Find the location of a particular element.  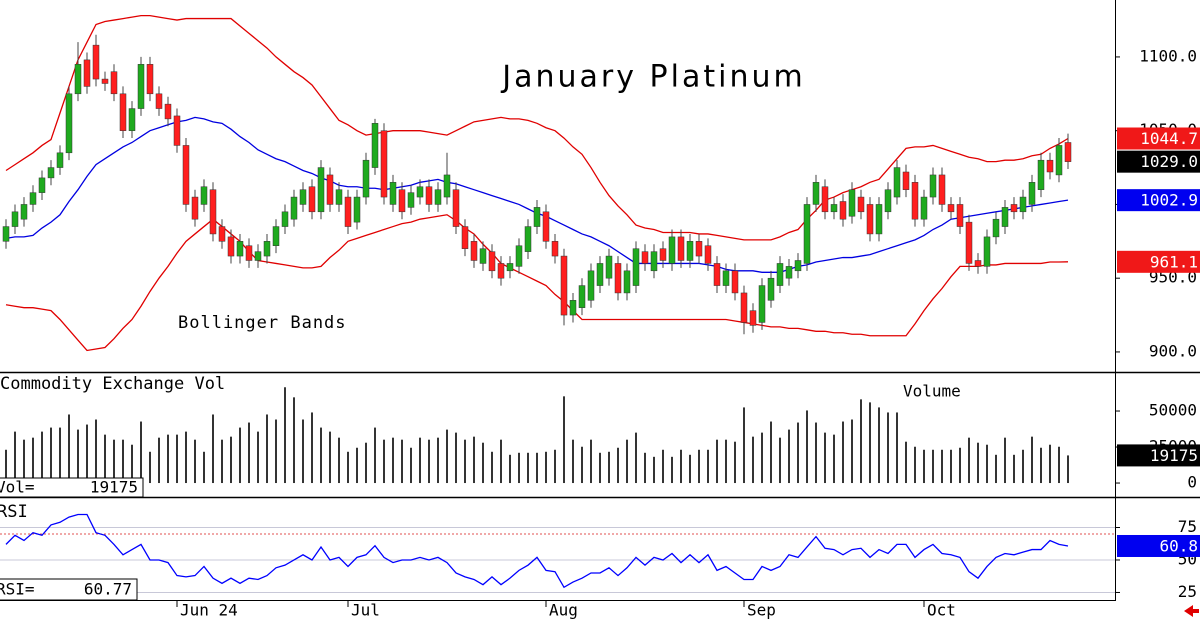

band-value-box-text: 1044.7 is located at coordinates (1169, 138).